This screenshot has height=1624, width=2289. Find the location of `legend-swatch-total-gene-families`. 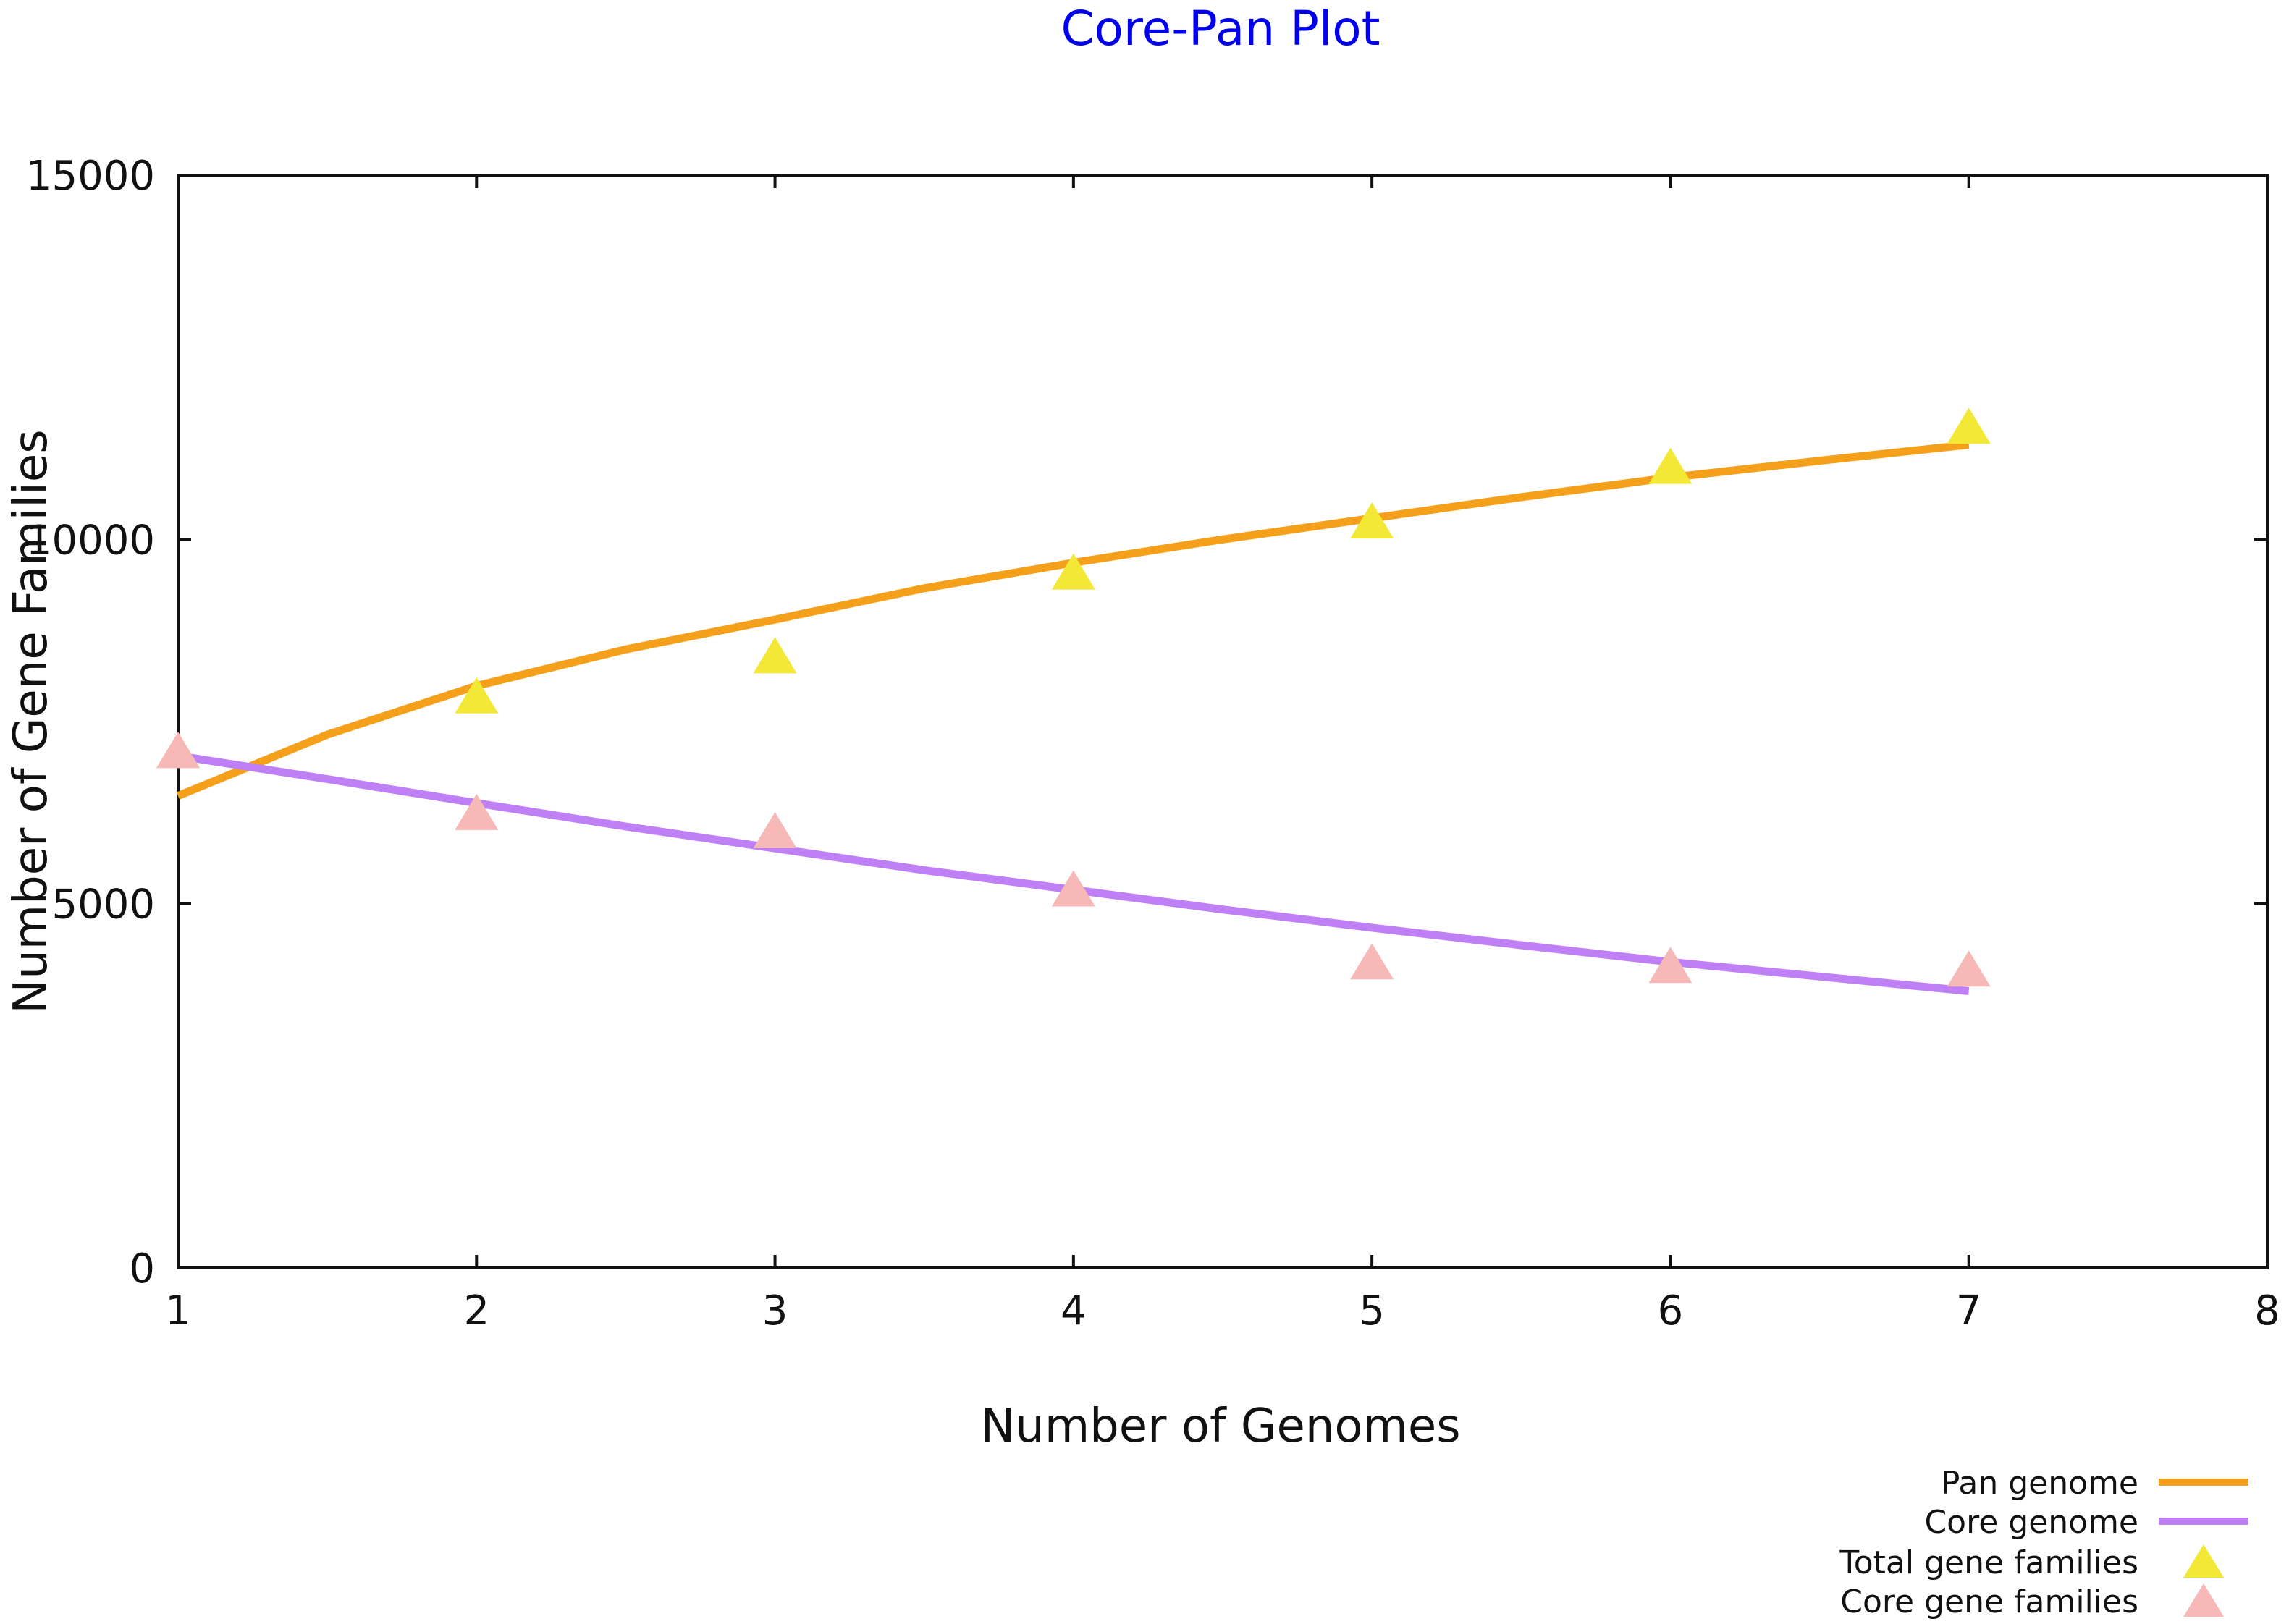

legend-swatch-total-gene-families is located at coordinates (2203, 1561).